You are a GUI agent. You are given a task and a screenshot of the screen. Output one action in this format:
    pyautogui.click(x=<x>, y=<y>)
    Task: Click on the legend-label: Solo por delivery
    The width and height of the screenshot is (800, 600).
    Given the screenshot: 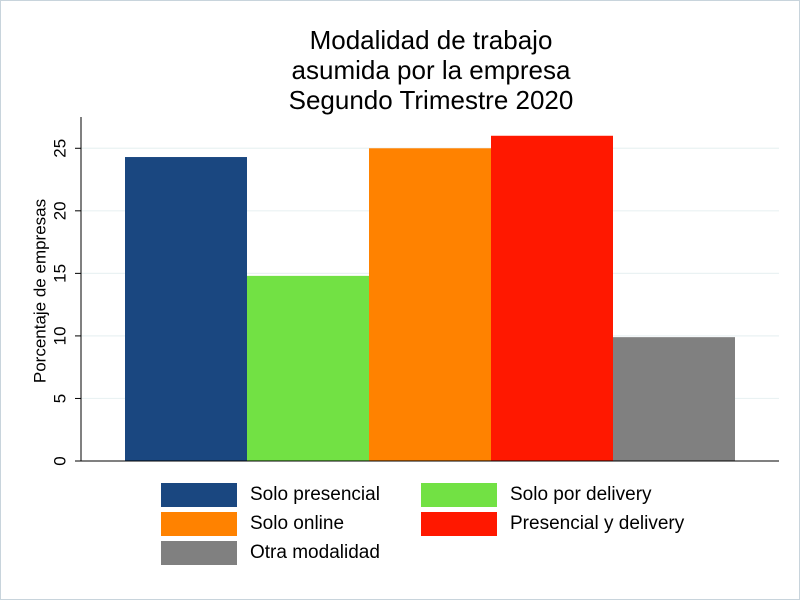 What is the action you would take?
    pyautogui.click(x=581, y=494)
    